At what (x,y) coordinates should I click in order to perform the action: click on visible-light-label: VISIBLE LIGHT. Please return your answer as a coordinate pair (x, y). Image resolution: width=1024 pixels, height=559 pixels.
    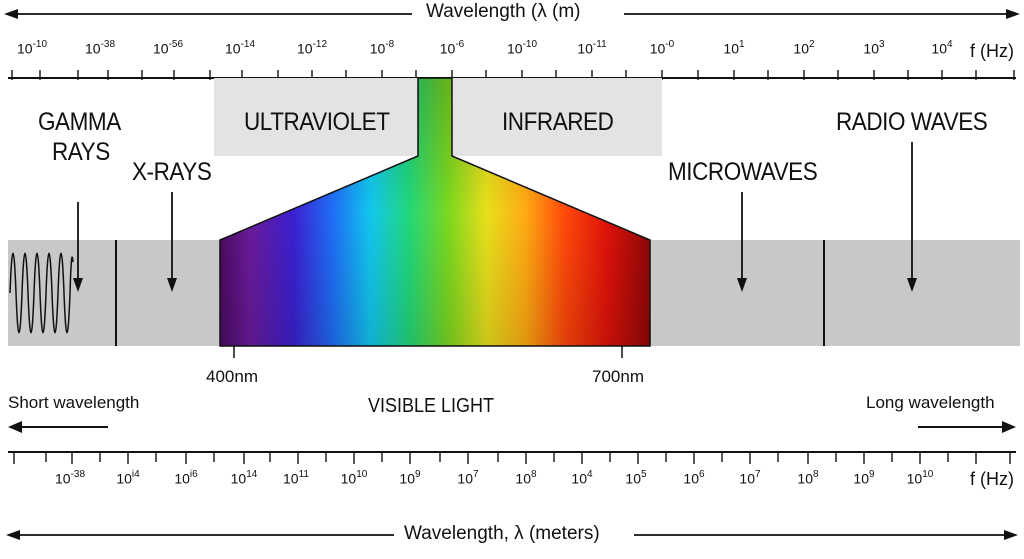
    Looking at the image, I should click on (431, 406).